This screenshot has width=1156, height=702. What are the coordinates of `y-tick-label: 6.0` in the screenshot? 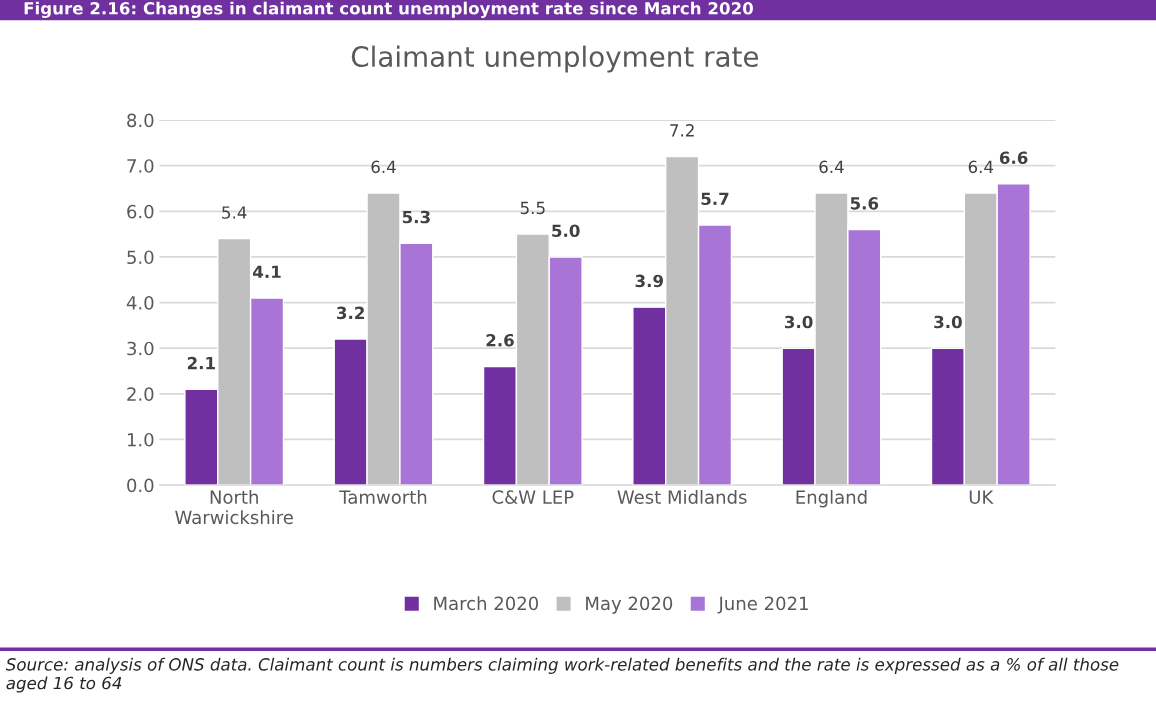 It's located at (140, 211).